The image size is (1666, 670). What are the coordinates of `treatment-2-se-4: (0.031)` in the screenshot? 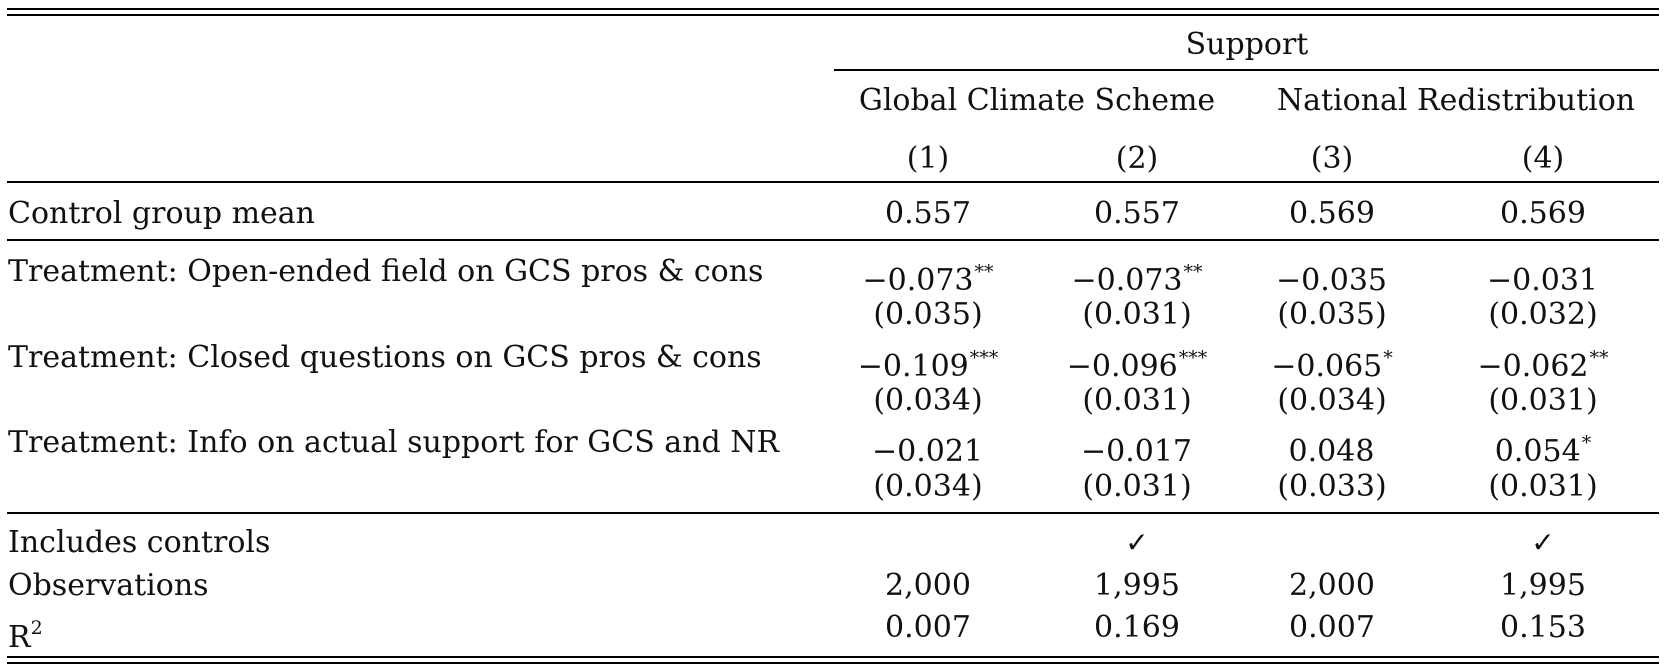 It's located at (1543, 400).